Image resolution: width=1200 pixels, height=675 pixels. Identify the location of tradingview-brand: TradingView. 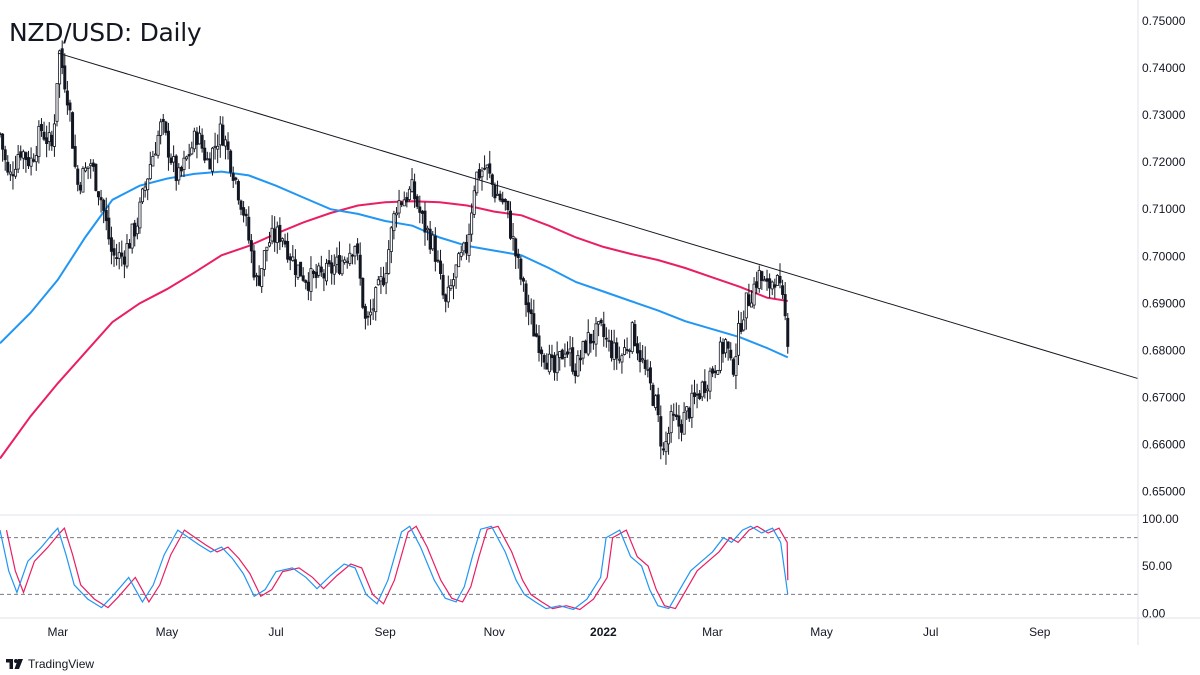
(50, 664).